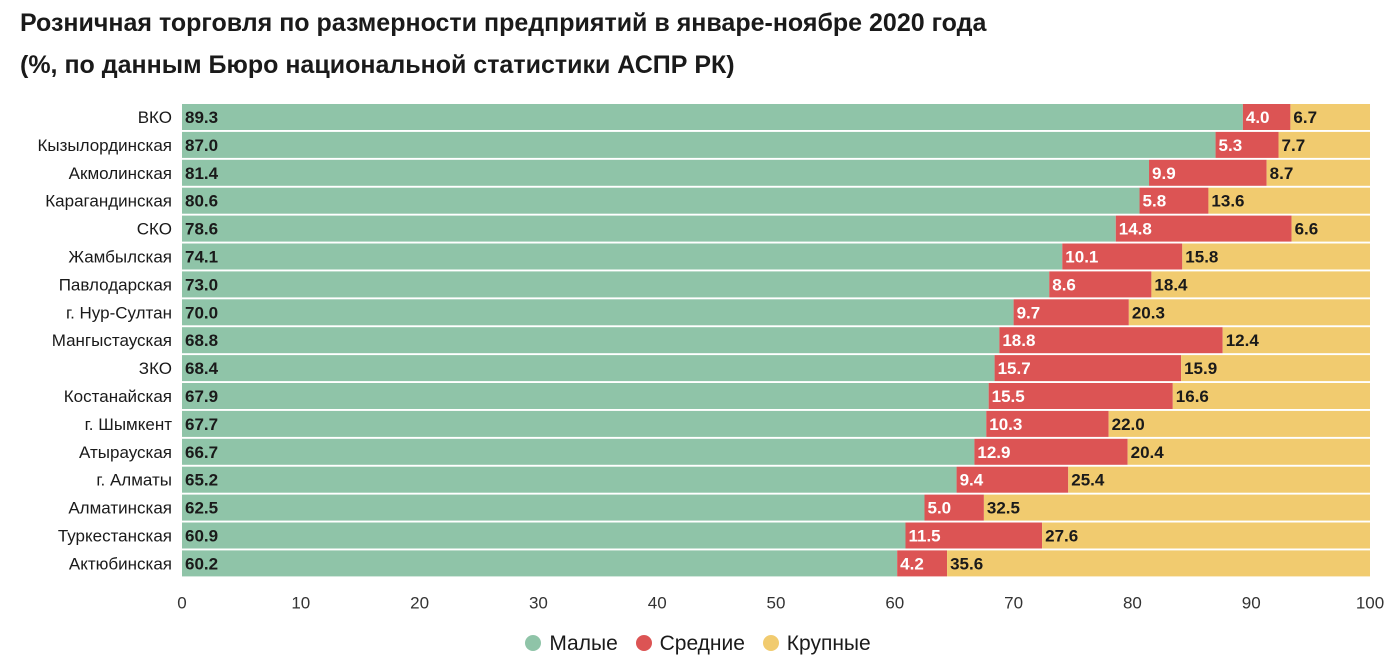 Image resolution: width=1396 pixels, height=668 pixels. Describe the element at coordinates (1258, 117) in the screenshot. I see `data-label-medium: 4.0` at that location.